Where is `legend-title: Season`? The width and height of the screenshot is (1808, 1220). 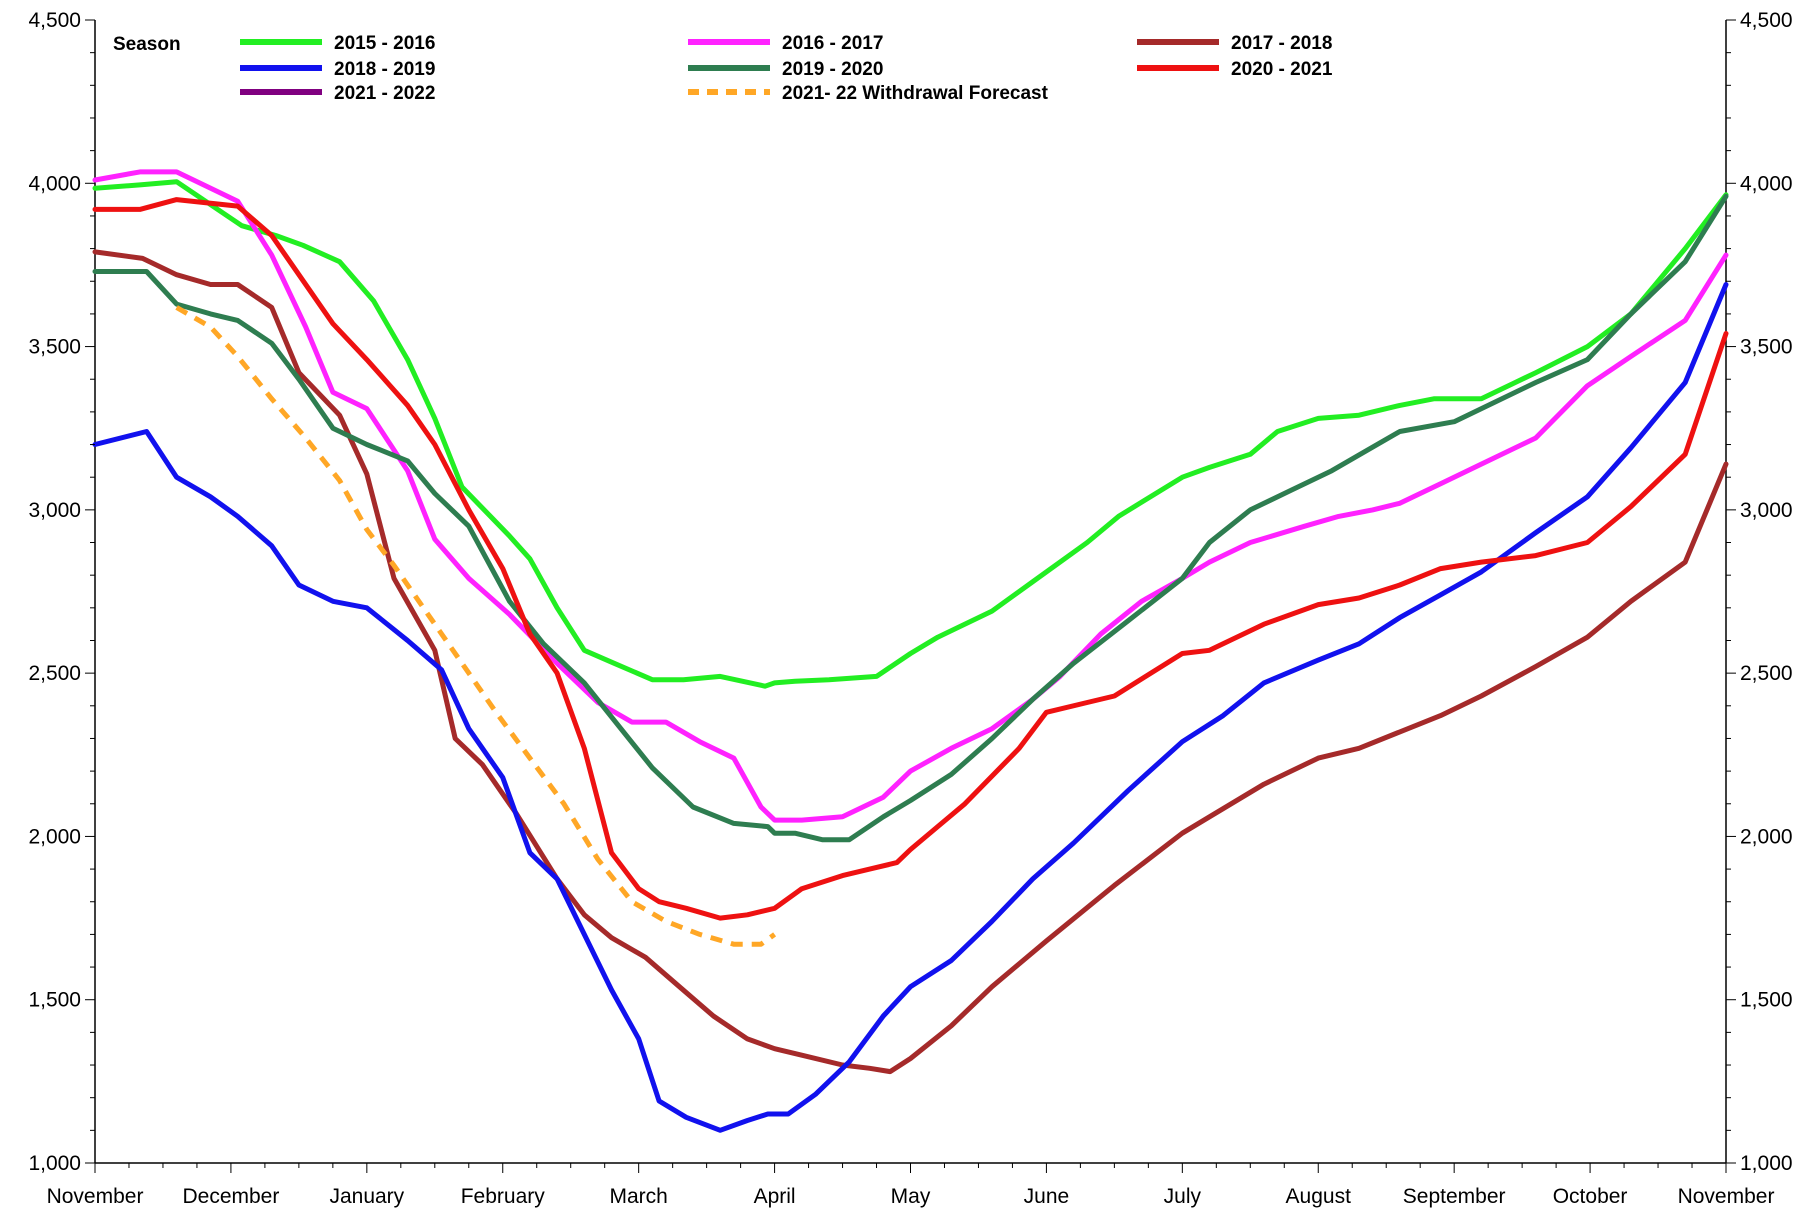 legend-title: Season is located at coordinates (147, 44).